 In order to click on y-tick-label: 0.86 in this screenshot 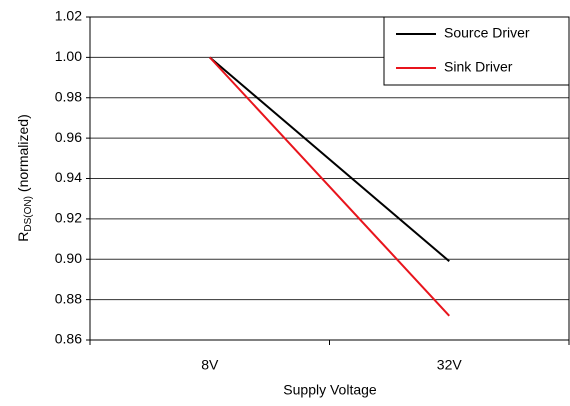, I will do `click(68, 339)`.